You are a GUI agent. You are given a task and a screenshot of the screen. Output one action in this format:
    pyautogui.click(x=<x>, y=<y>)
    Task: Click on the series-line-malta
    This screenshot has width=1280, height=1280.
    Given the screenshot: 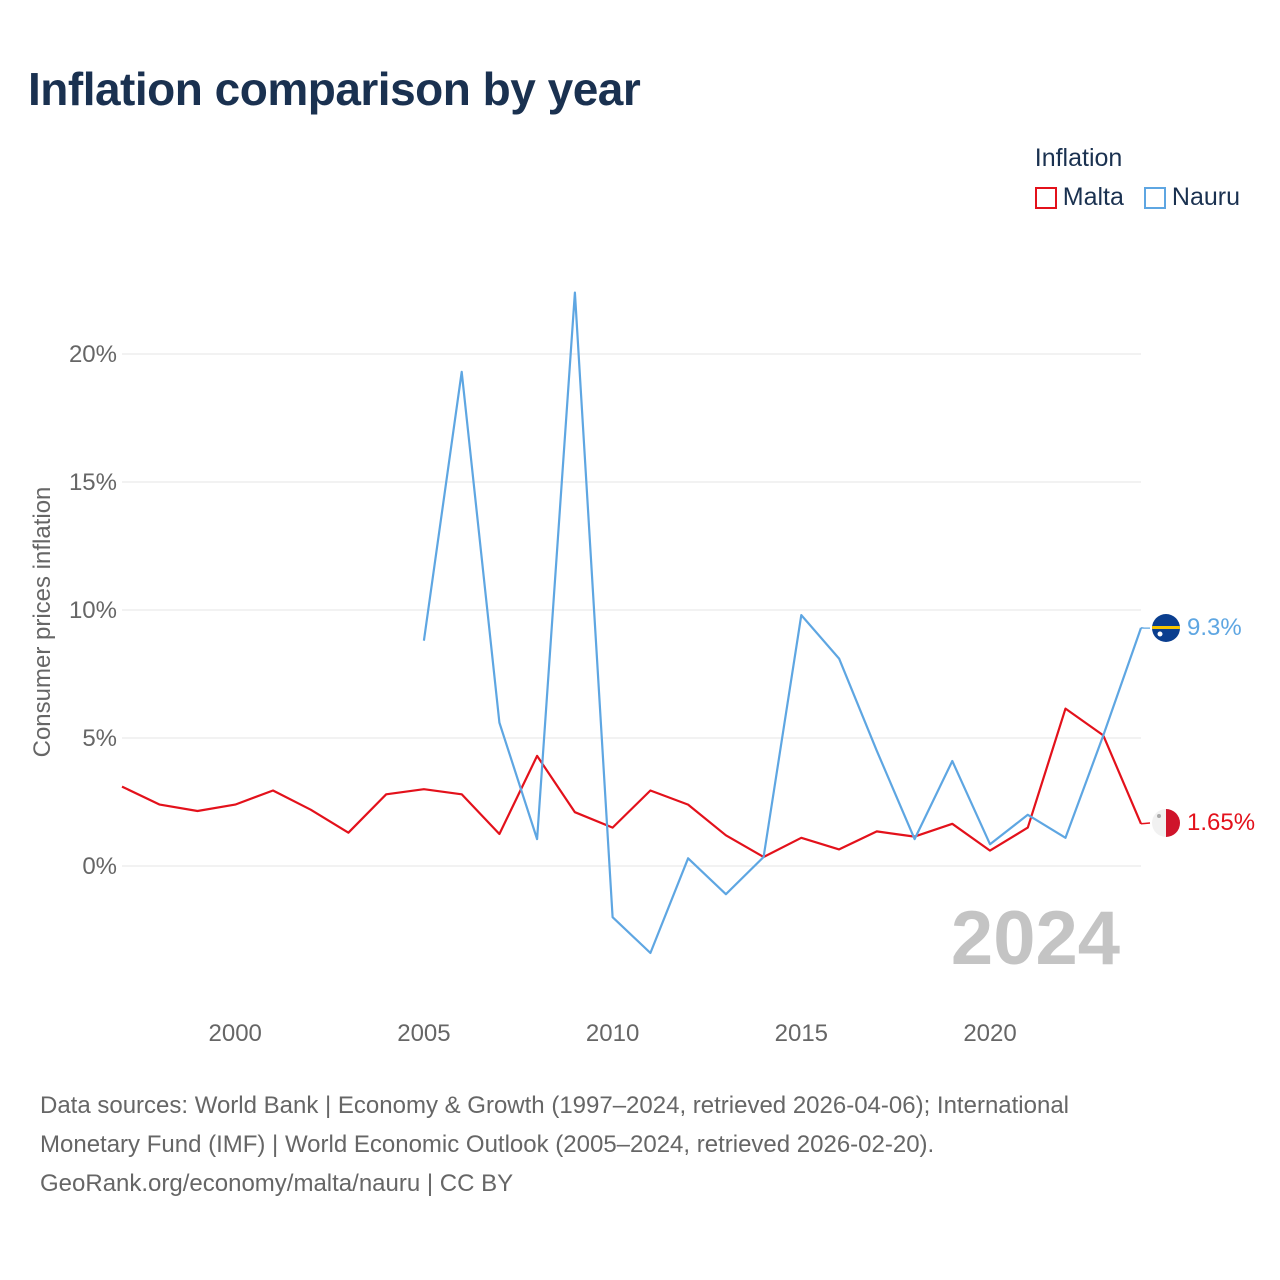 What is the action you would take?
    pyautogui.click(x=632, y=783)
    